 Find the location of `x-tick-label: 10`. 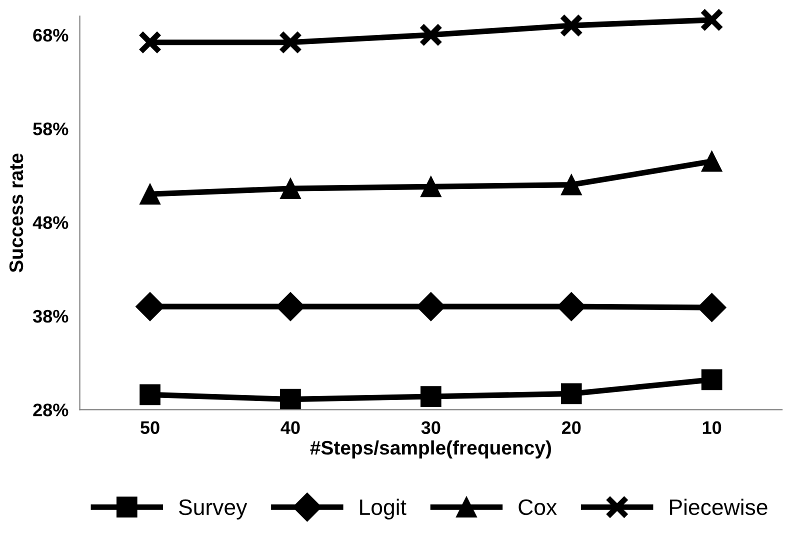

x-tick-label: 10 is located at coordinates (712, 427).